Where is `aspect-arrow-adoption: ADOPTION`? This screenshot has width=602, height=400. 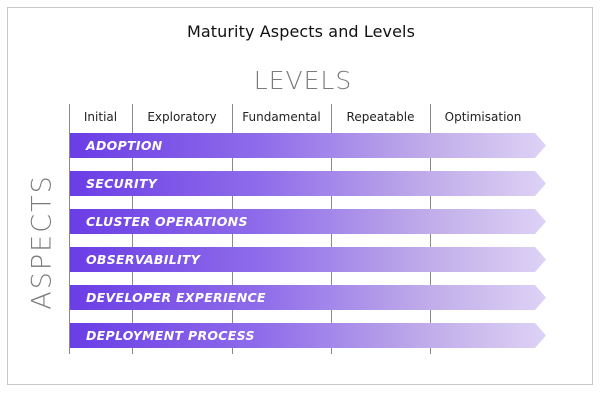 aspect-arrow-adoption: ADOPTION is located at coordinates (308, 145).